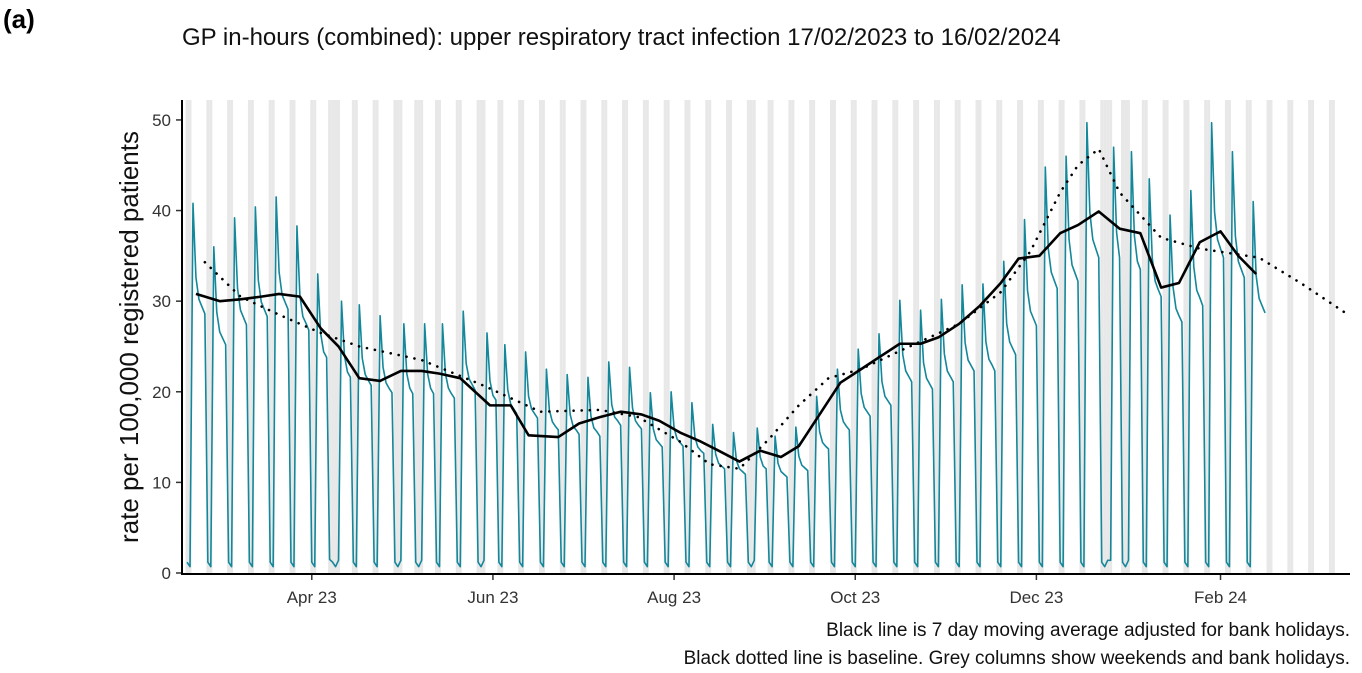 Image resolution: width=1362 pixels, height=673 pixels. Describe the element at coordinates (19, 19) in the screenshot. I see `panel-label: (a)` at that location.